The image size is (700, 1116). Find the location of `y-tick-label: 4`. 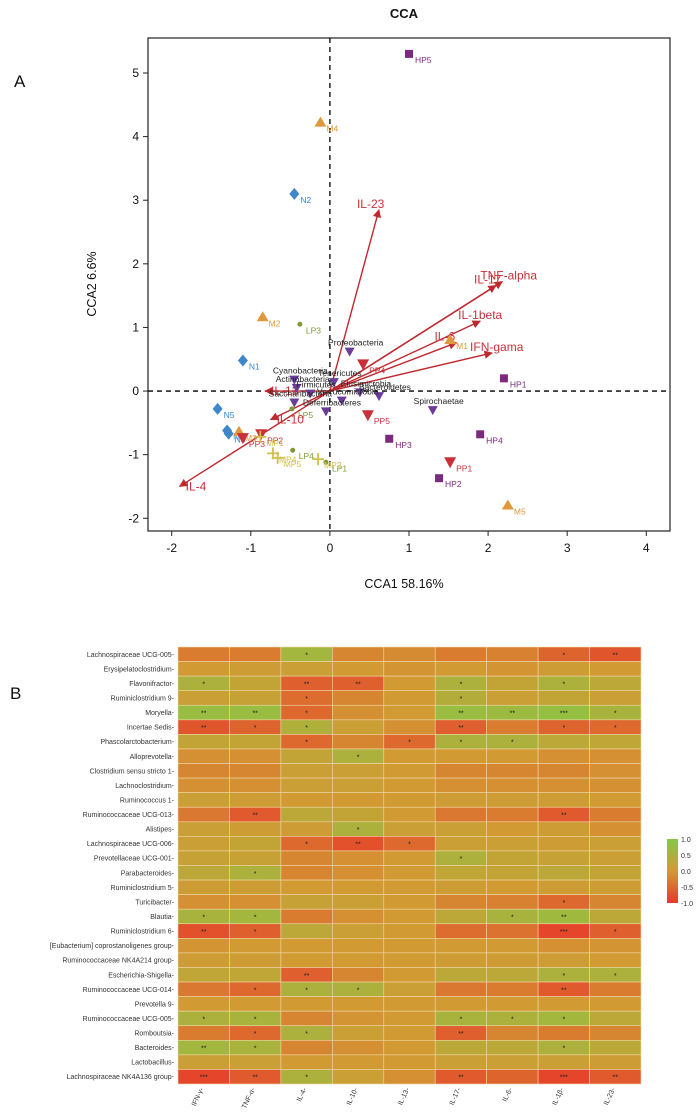

y-tick-label: 4 is located at coordinates (135, 137).